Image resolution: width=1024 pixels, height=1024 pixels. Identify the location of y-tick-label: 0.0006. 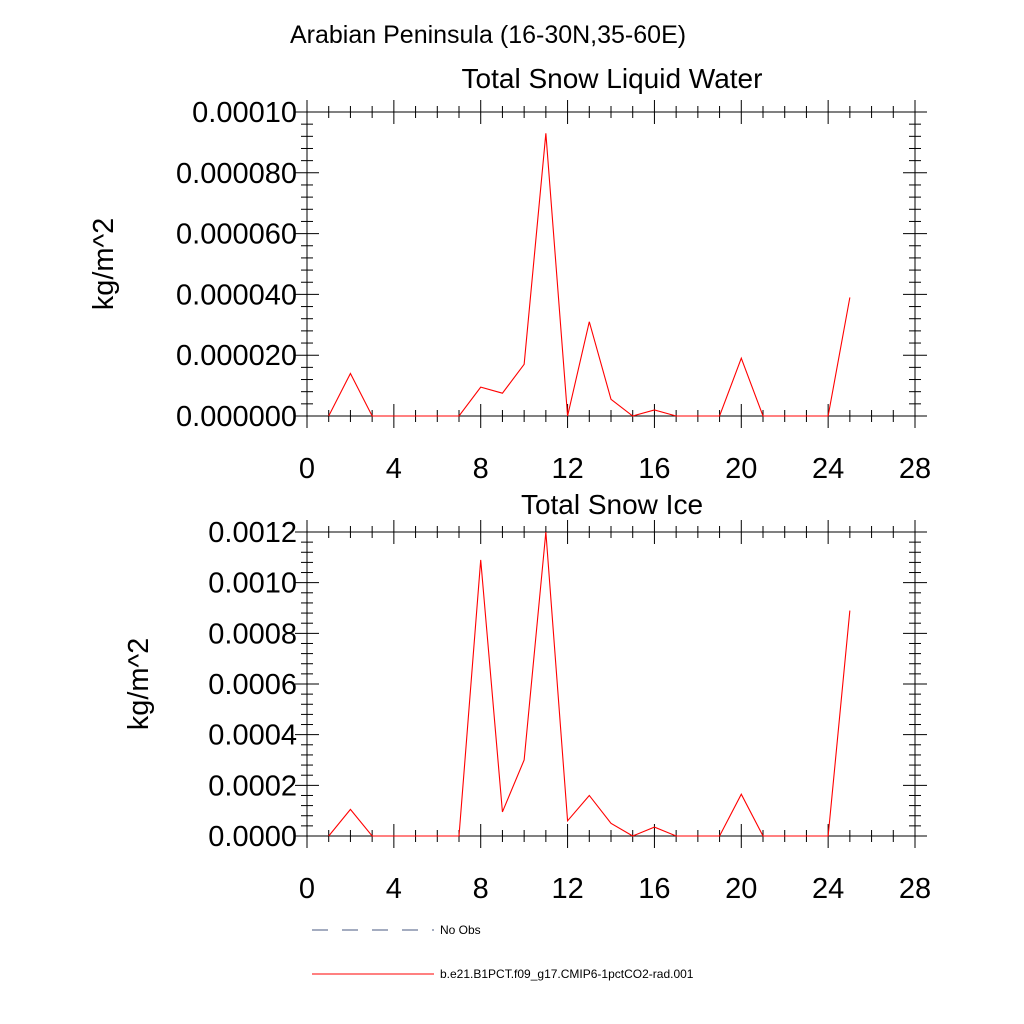
(252, 685).